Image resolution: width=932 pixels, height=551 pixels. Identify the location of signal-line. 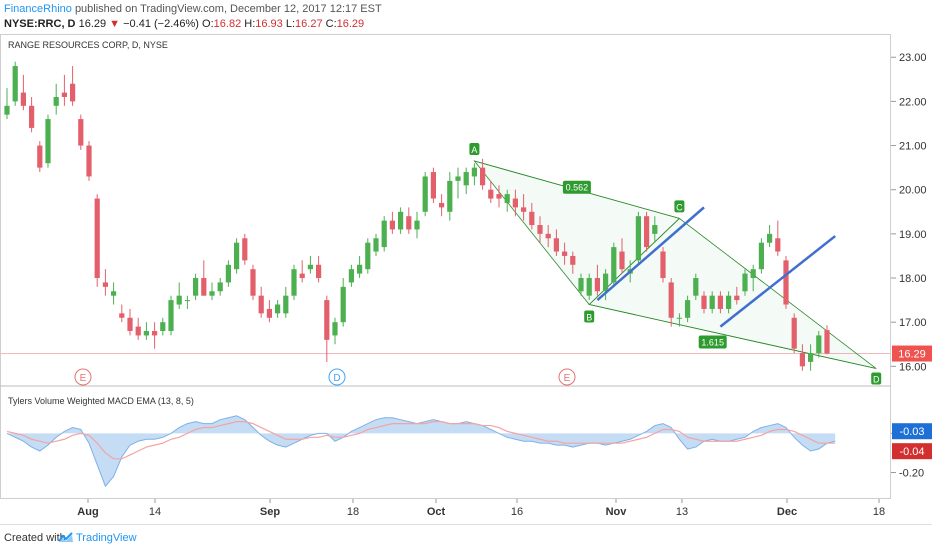
(421, 440).